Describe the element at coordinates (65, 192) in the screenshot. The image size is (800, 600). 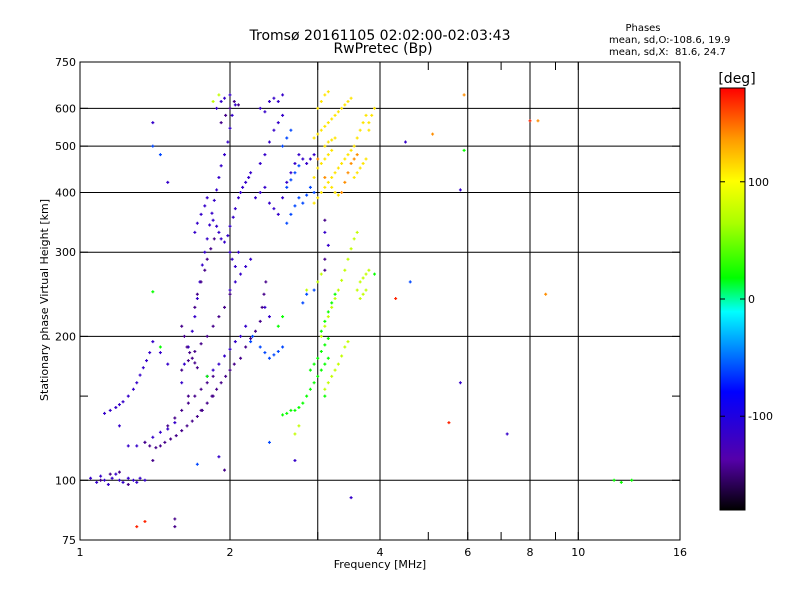
I see `y-tick-label: 400` at that location.